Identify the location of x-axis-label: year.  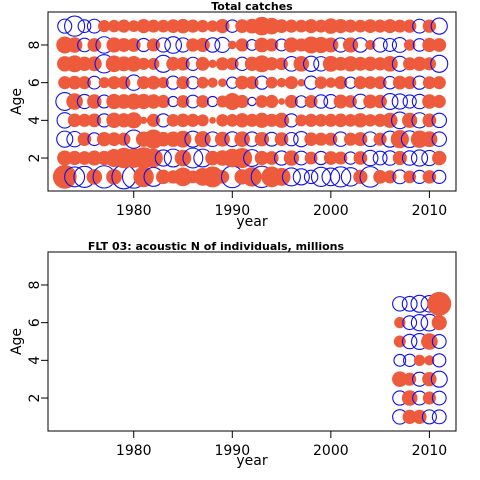
(251, 461).